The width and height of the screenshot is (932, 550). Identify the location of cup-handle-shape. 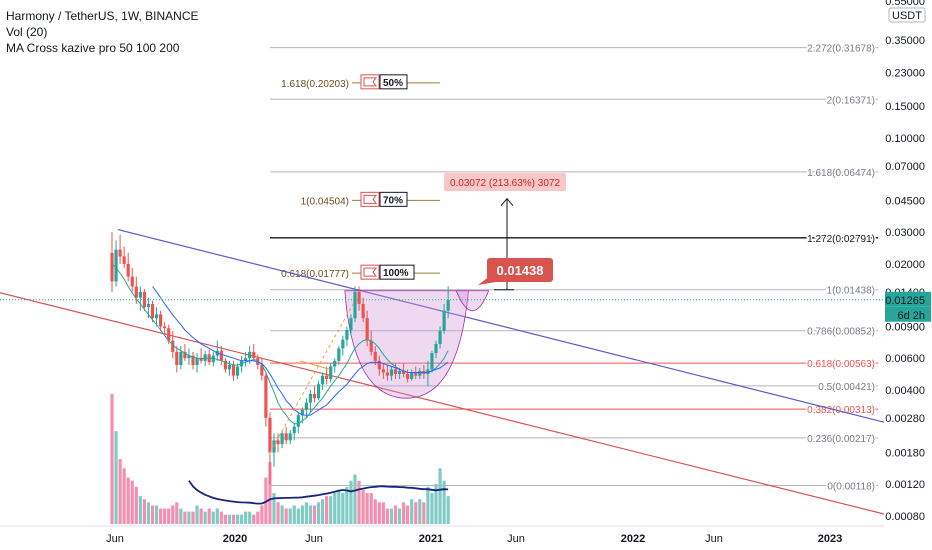
(472, 300).